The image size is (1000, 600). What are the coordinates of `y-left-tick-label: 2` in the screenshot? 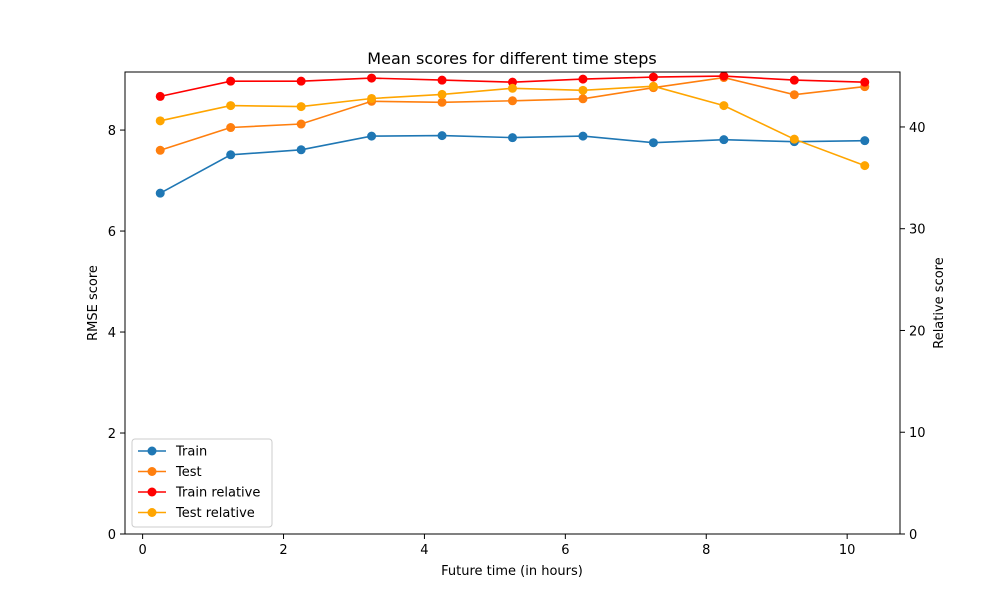 It's located at (112, 434).